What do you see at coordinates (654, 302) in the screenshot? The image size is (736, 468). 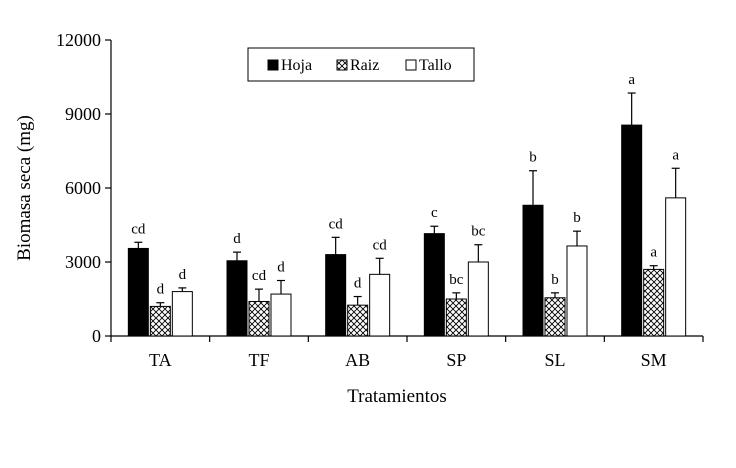 I see `bar-raiz-sm` at bounding box center [654, 302].